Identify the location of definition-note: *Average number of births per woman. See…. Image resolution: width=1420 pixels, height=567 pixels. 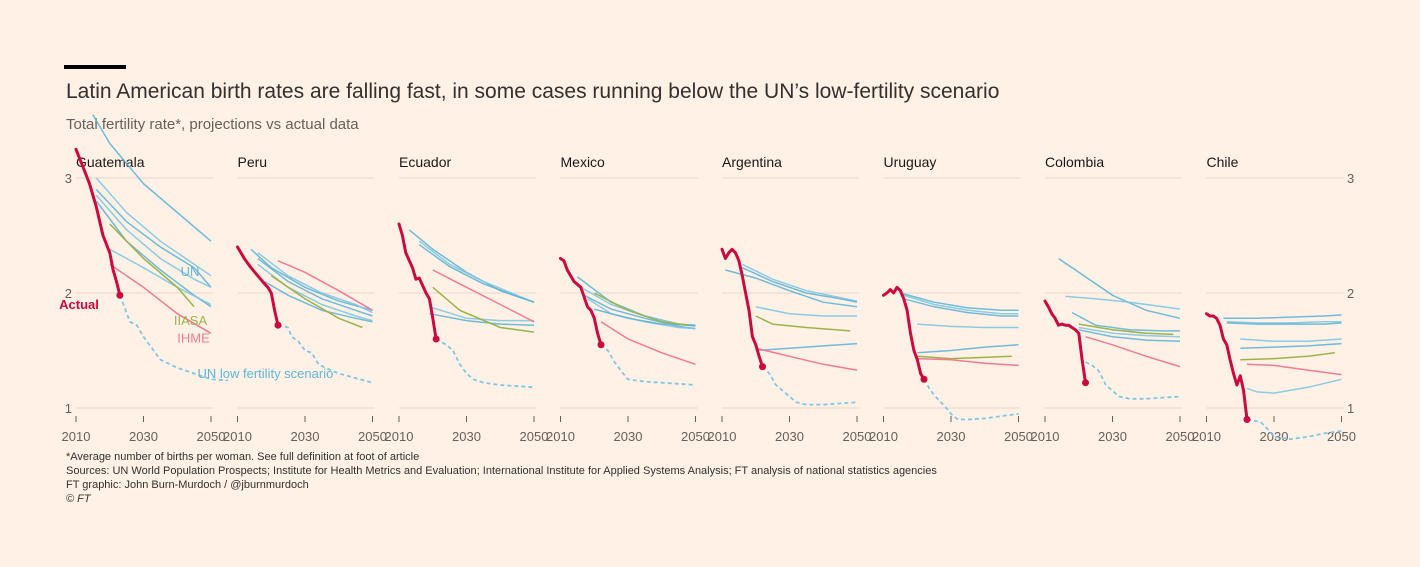
(243, 457).